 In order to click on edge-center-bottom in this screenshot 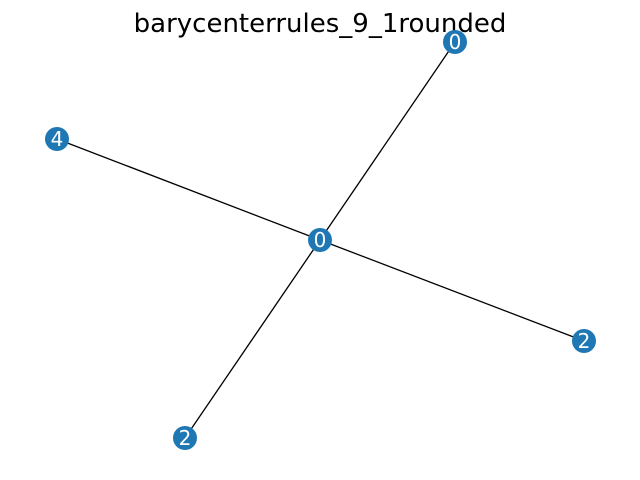, I will do `click(252, 339)`.